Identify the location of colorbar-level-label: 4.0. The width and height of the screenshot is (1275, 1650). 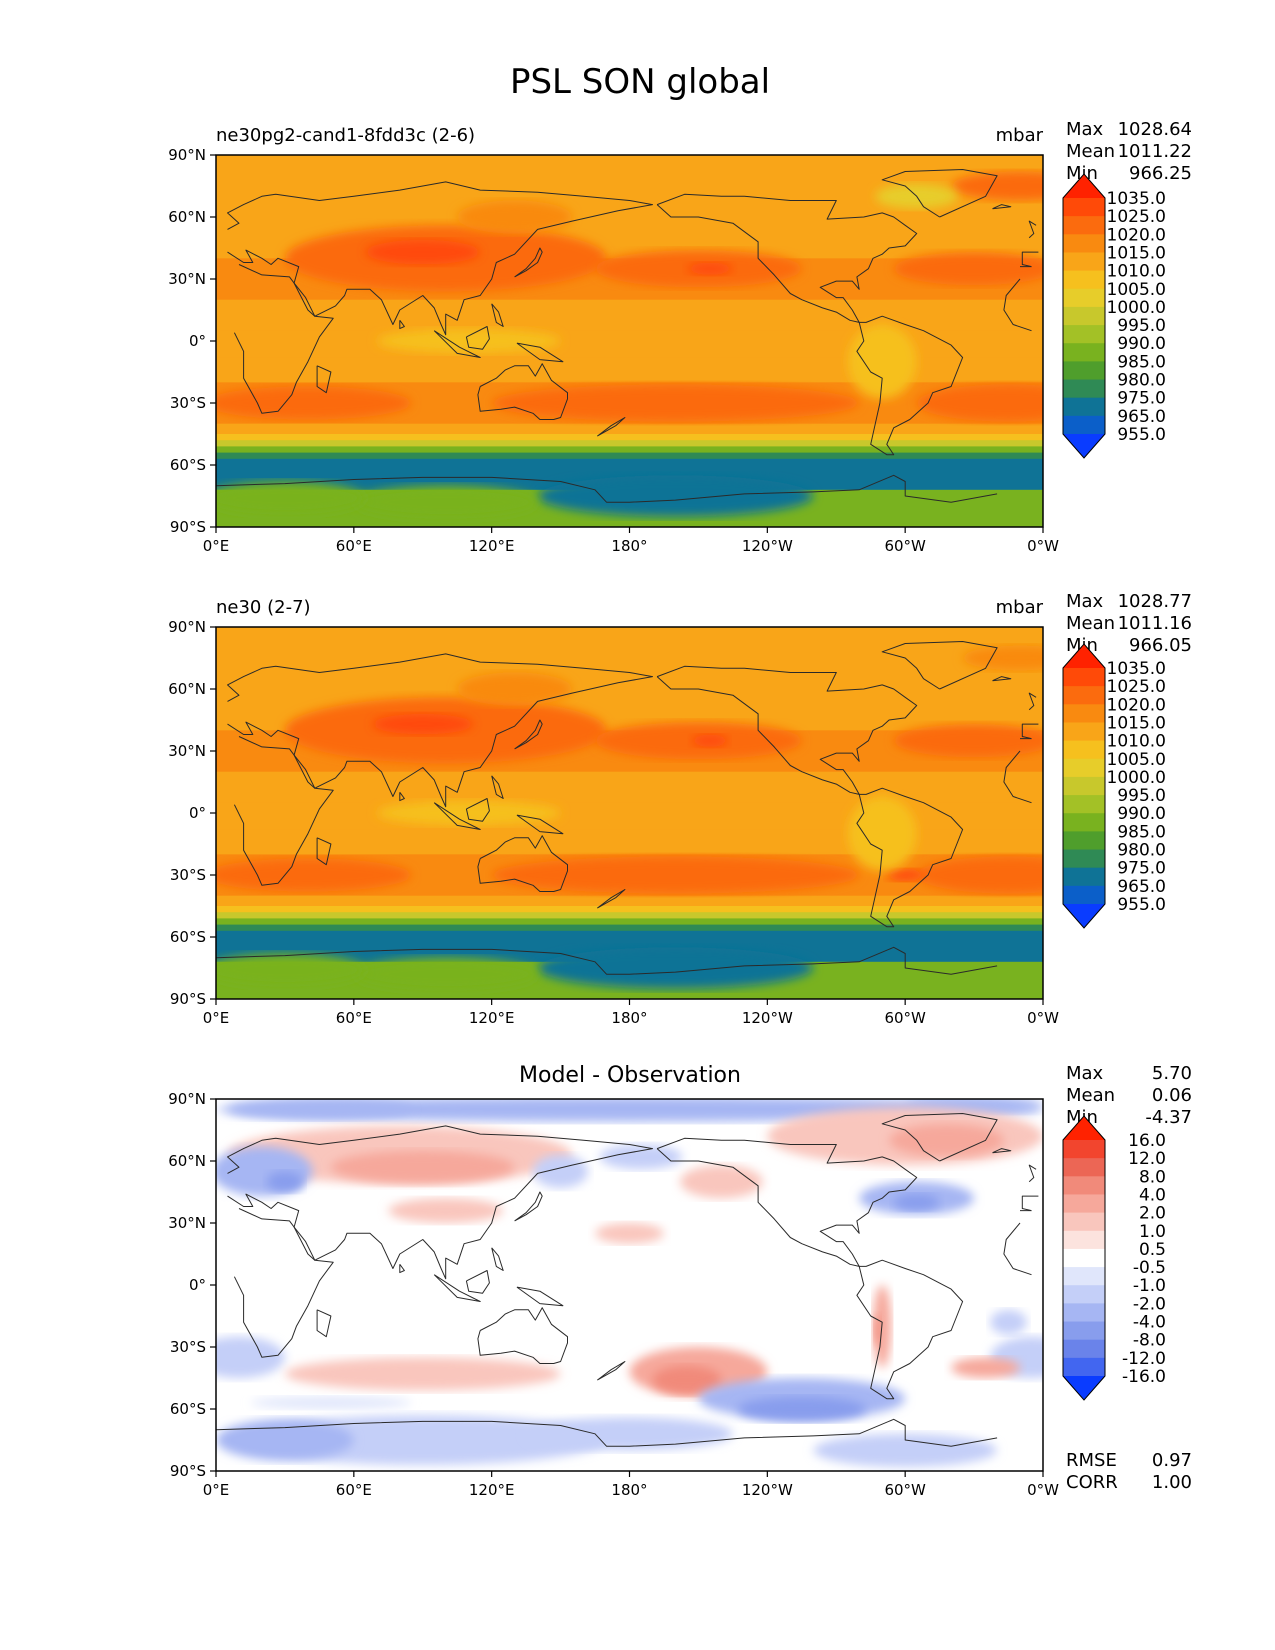
(1152, 1195).